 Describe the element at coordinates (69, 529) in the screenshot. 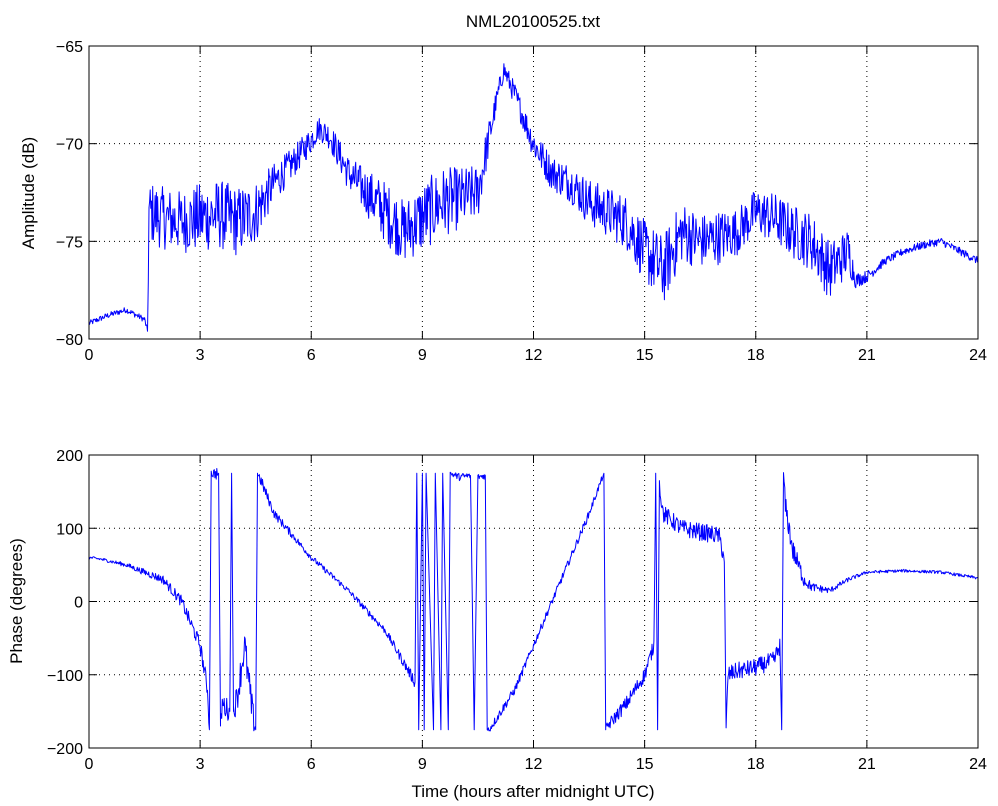

I see `y-tick-label: 100` at that location.